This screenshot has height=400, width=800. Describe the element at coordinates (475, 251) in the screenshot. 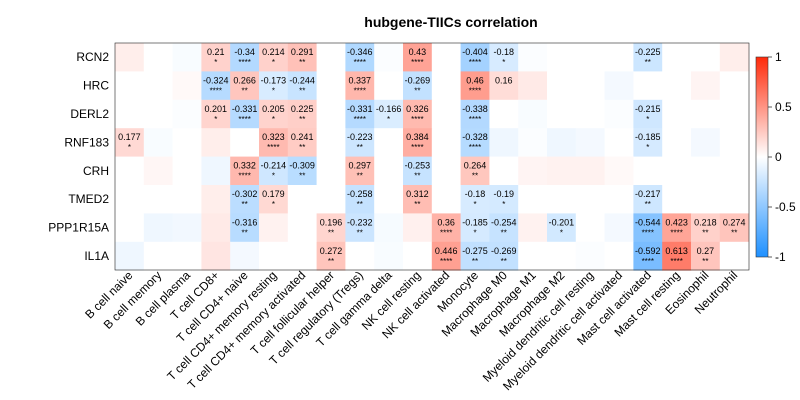

I see `cell-value-label: -0.275` at that location.